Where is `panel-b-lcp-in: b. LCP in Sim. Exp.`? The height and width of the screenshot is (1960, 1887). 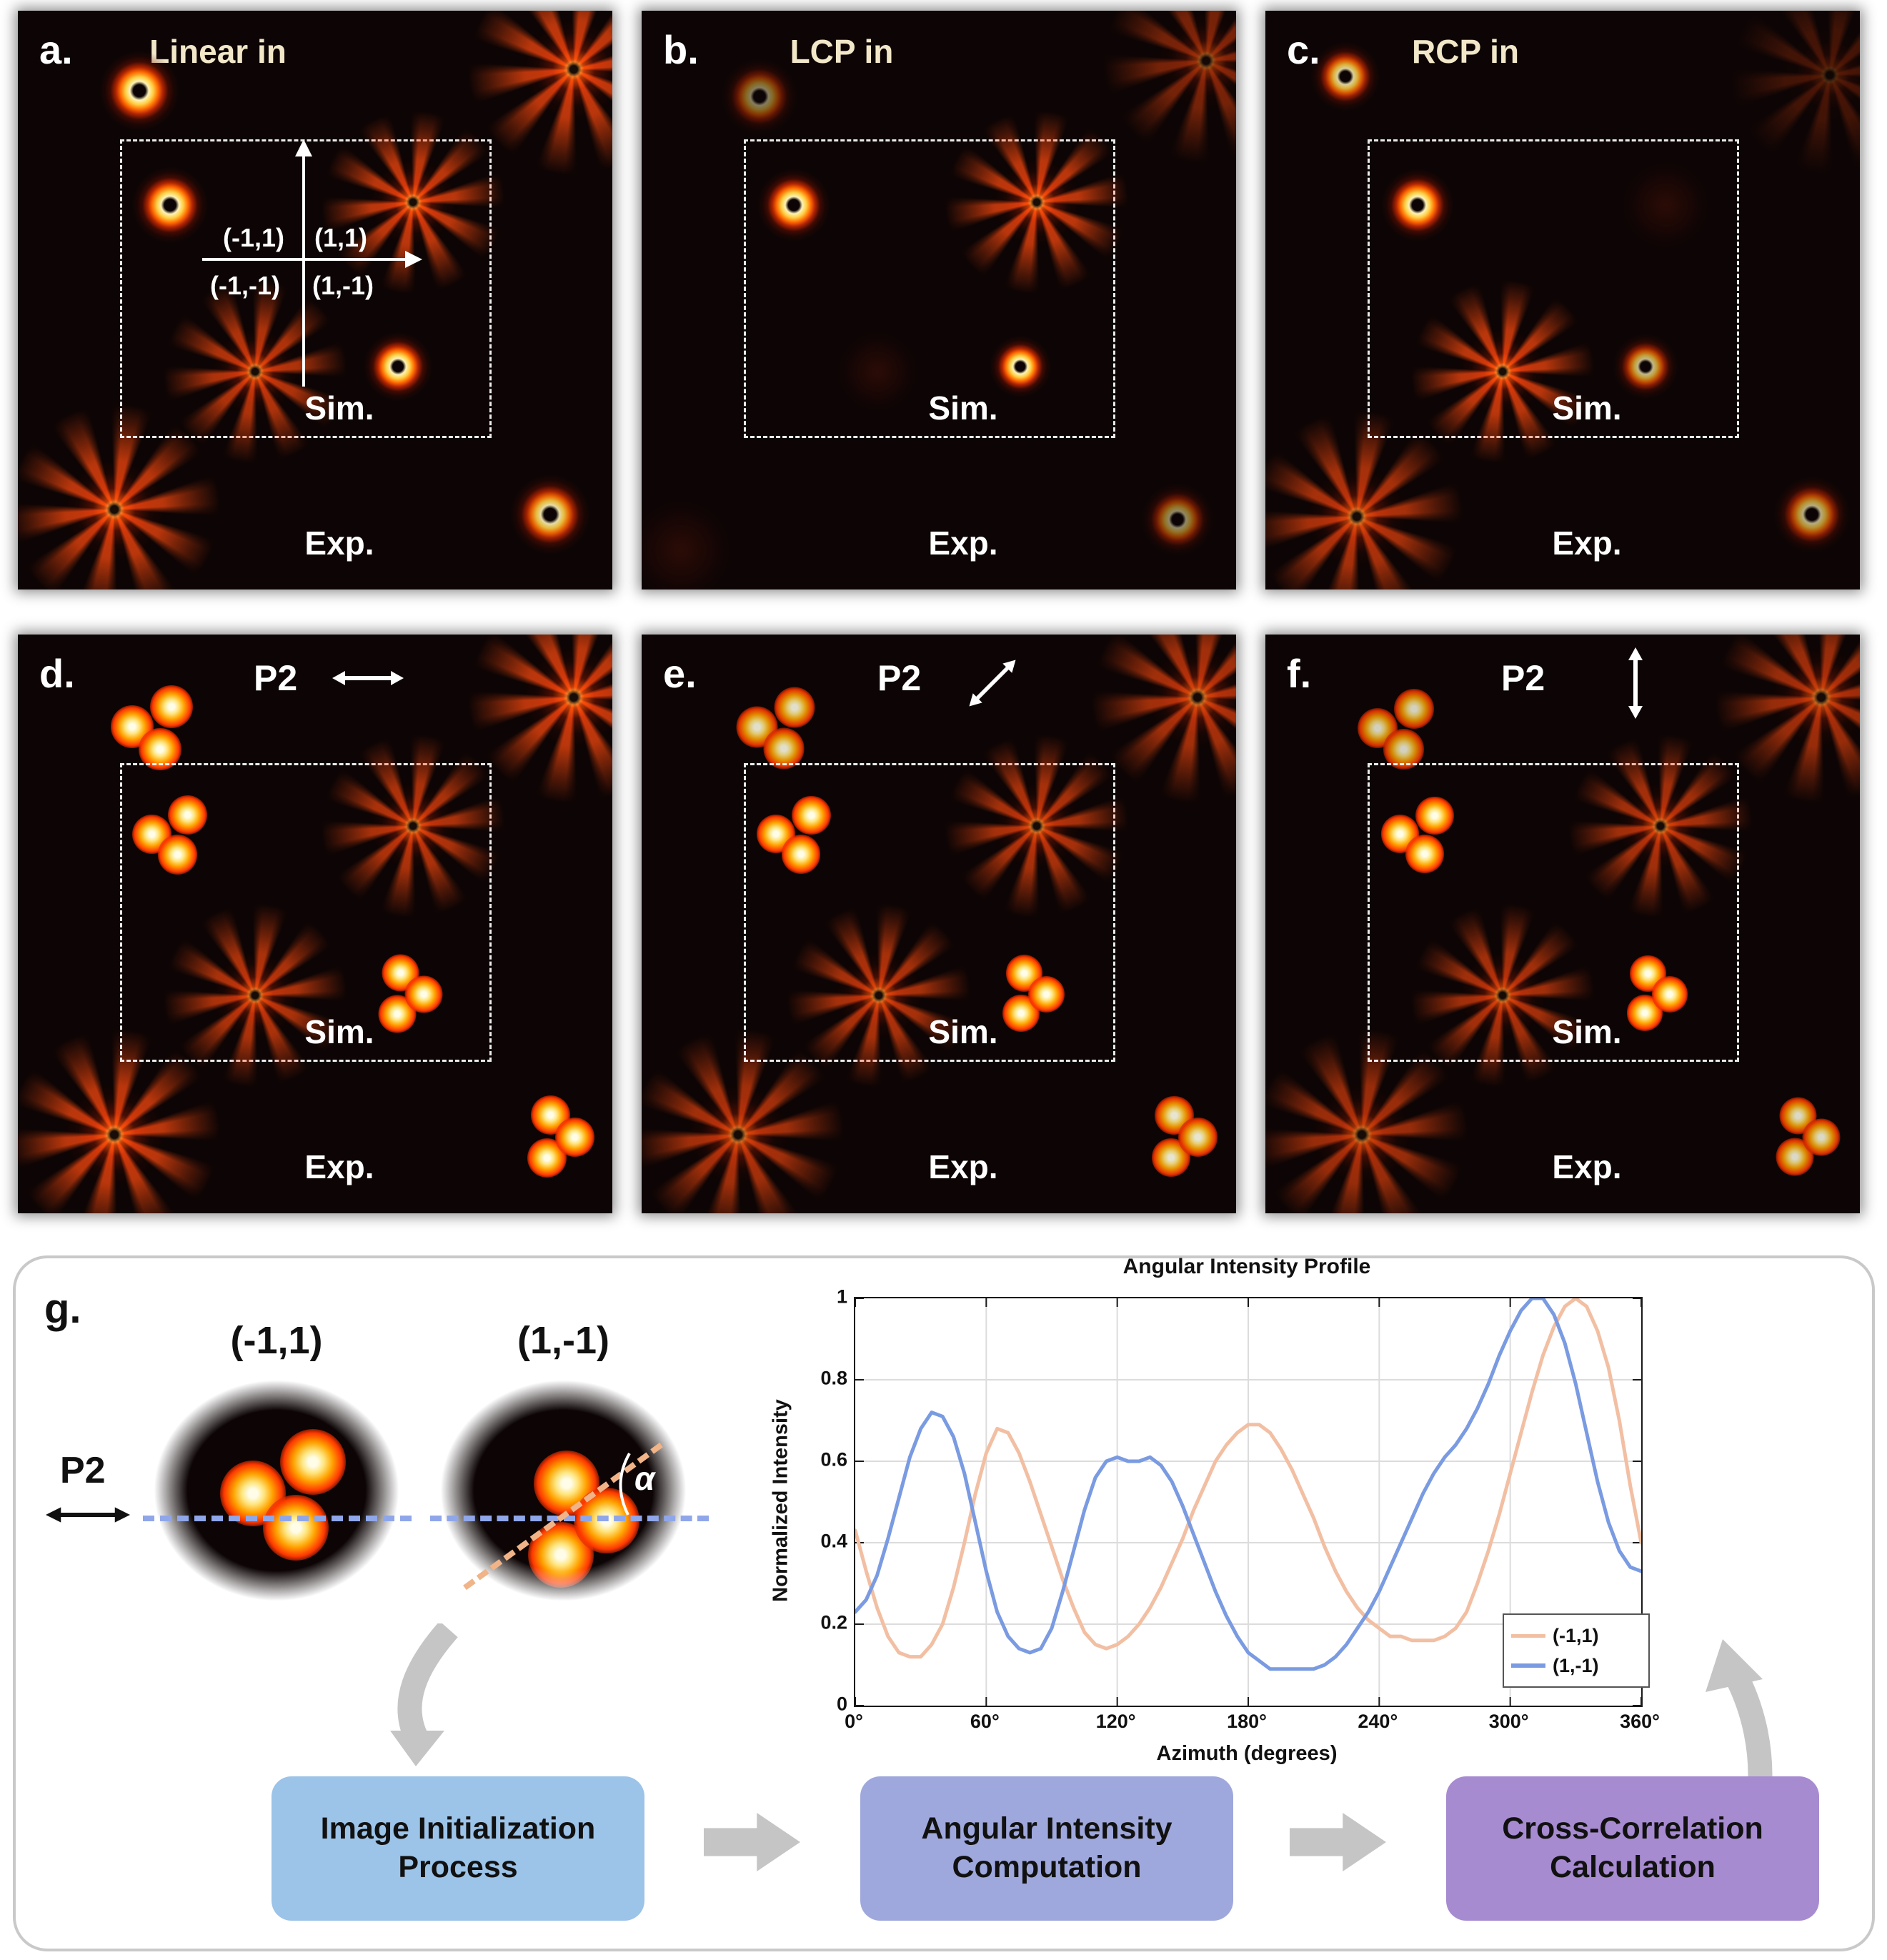 panel-b-lcp-in: b. LCP in Sim. Exp. is located at coordinates (939, 301).